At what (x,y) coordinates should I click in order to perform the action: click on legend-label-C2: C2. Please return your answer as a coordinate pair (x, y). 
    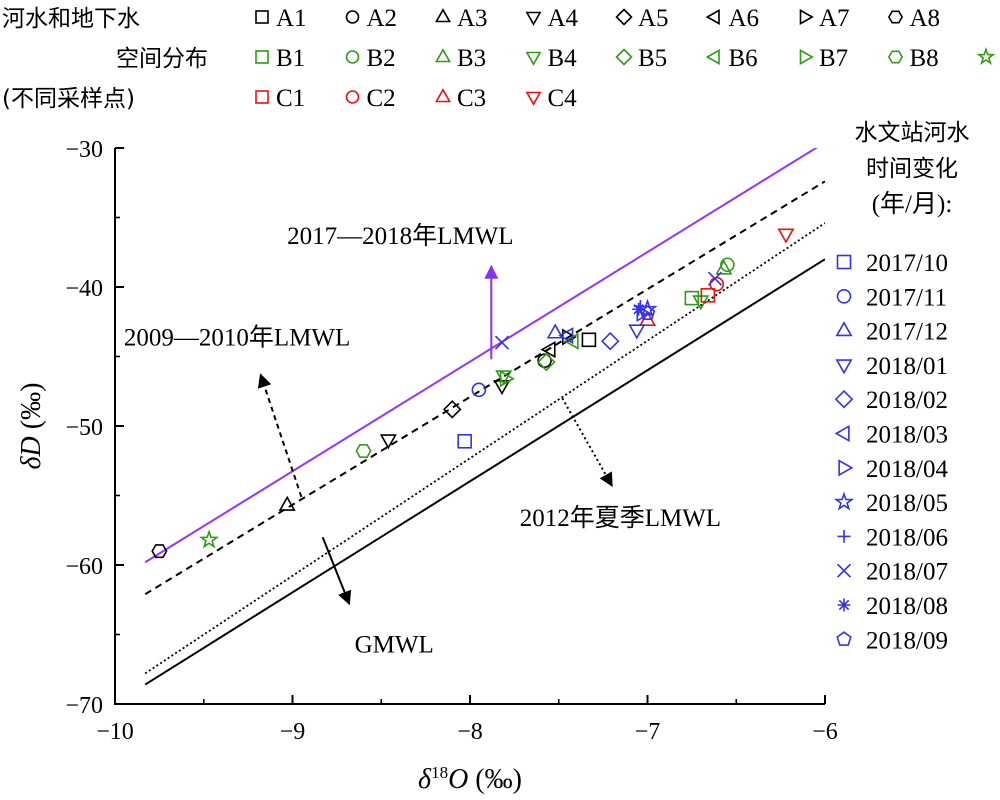
    Looking at the image, I should click on (381, 98).